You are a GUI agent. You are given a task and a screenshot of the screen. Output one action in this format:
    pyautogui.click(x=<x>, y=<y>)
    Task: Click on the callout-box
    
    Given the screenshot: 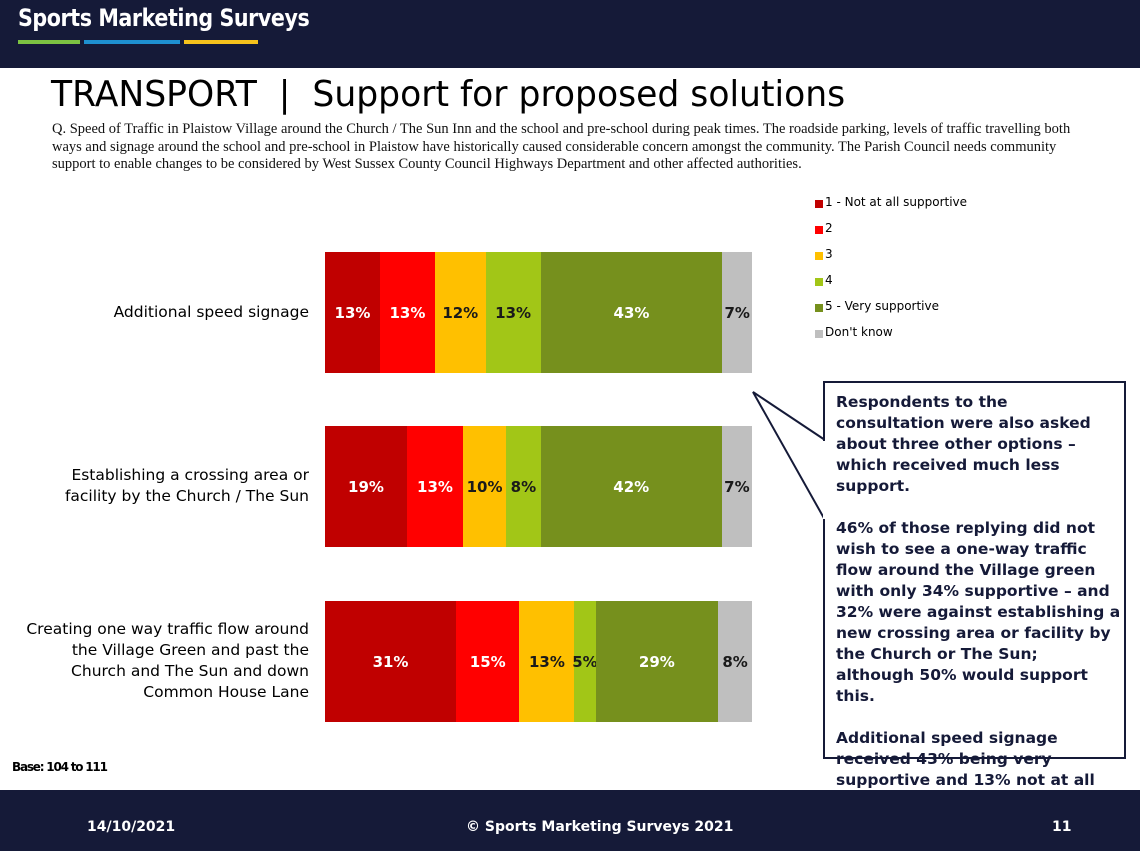 What is the action you would take?
    pyautogui.click(x=974, y=570)
    